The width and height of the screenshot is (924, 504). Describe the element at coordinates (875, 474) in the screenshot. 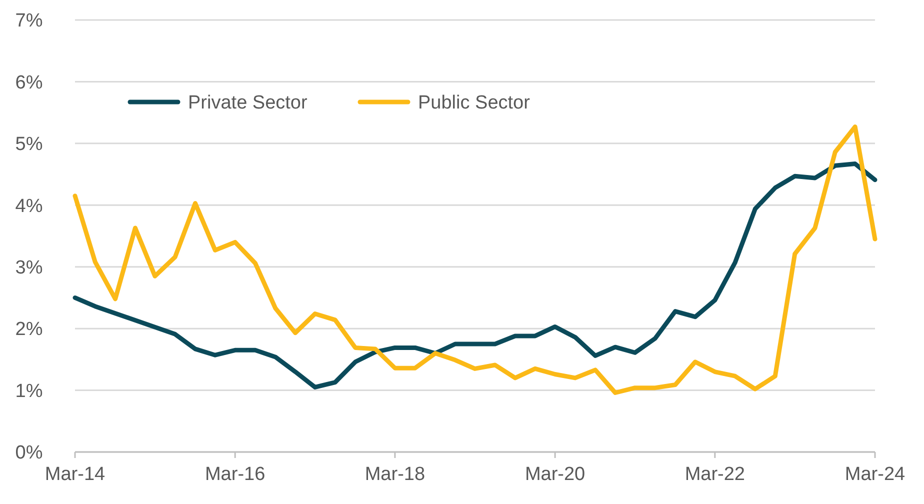

I see `x-tick-label: Mar-24` at that location.